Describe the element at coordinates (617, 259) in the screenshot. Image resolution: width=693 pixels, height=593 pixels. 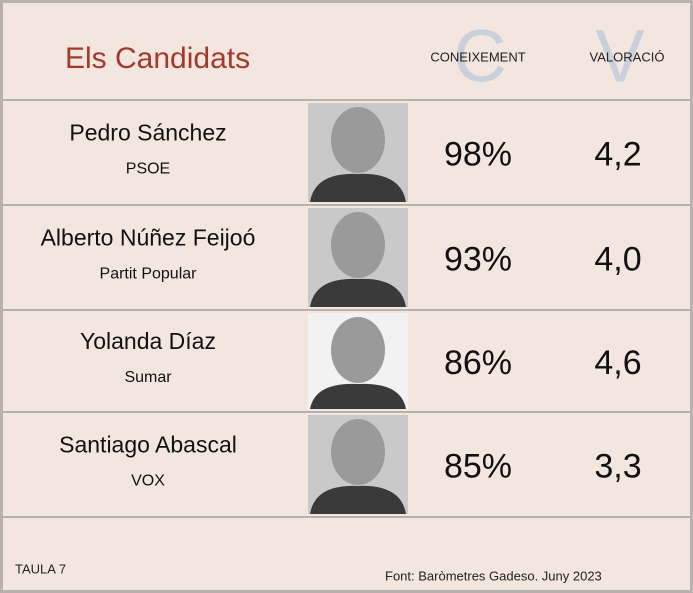
I see `valoracio-value: 4,0` at that location.